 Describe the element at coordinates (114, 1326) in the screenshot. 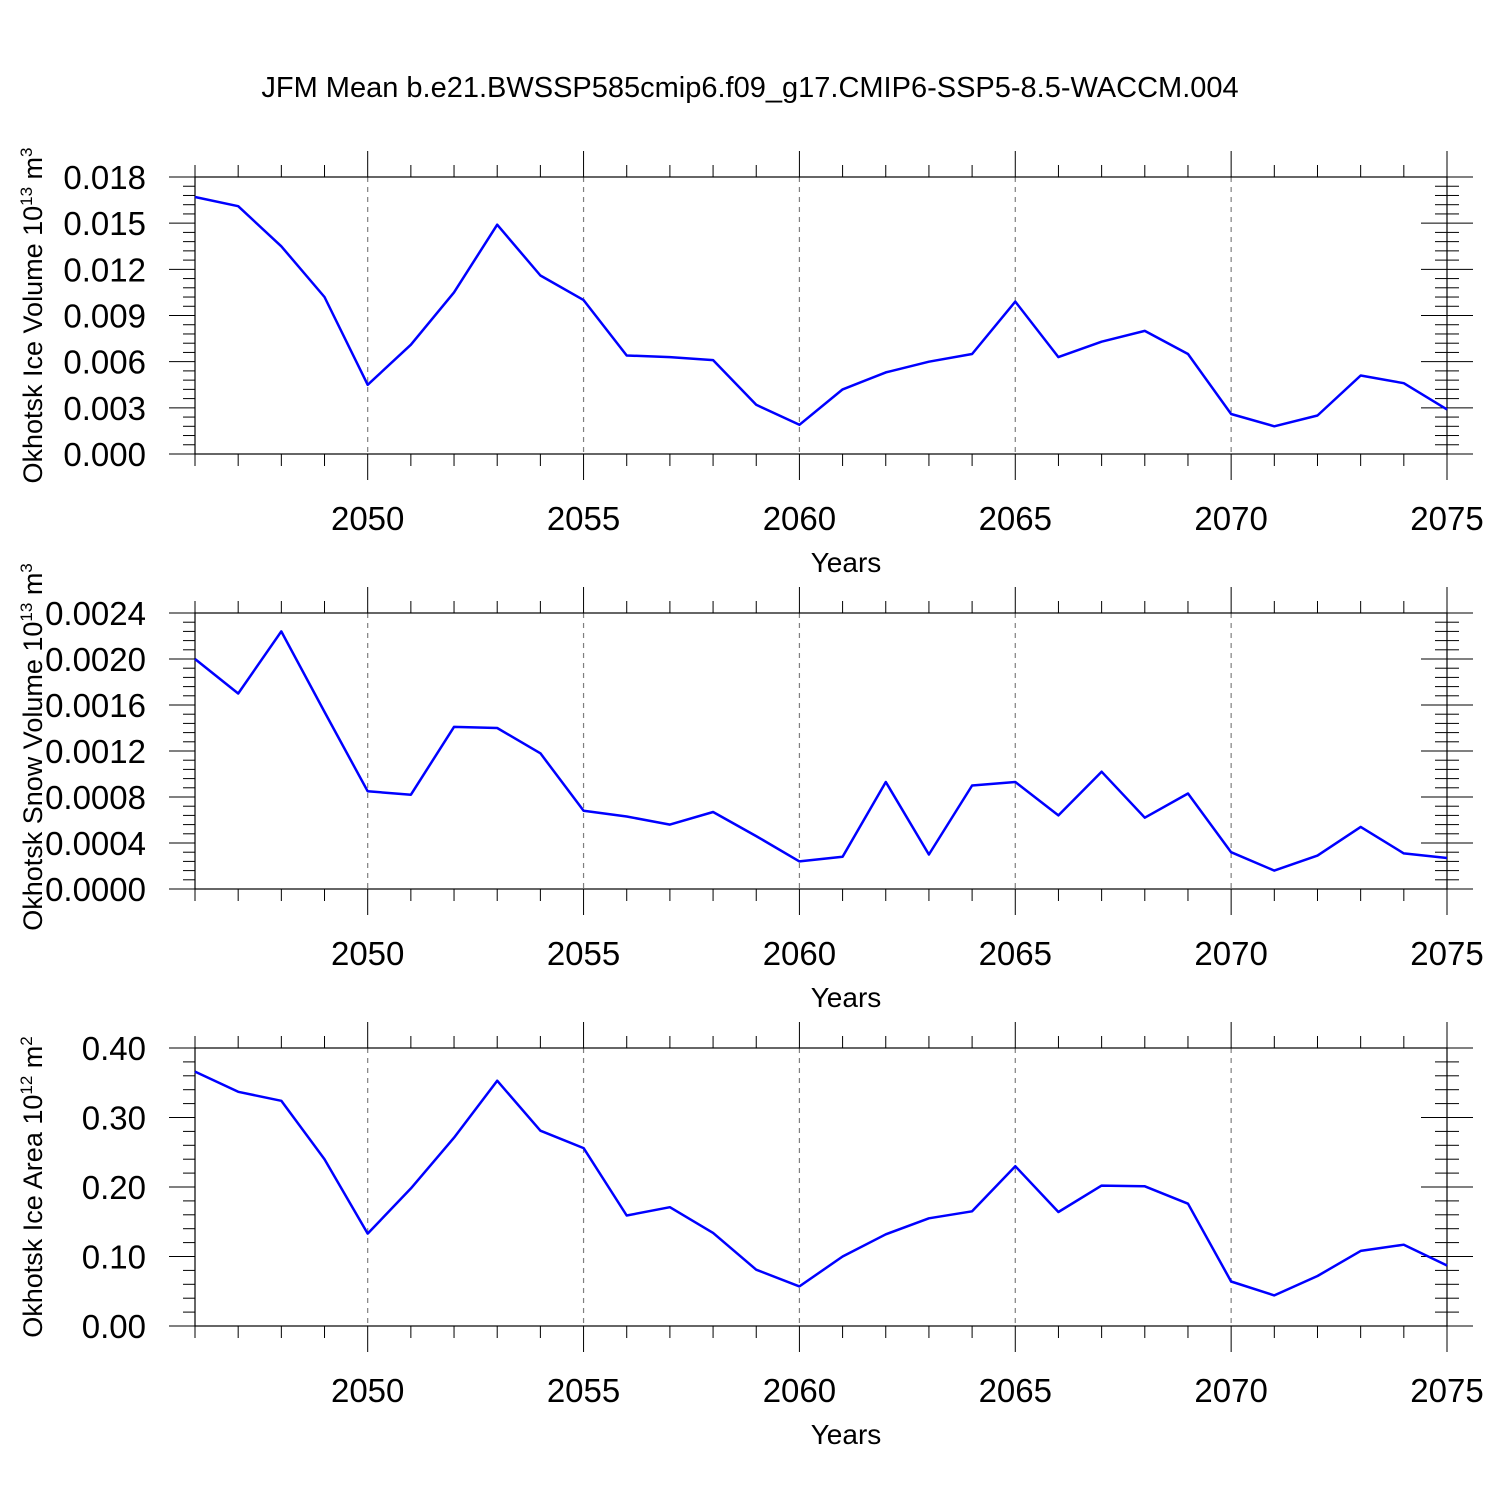

I see `y-tick-label: 0.00` at that location.